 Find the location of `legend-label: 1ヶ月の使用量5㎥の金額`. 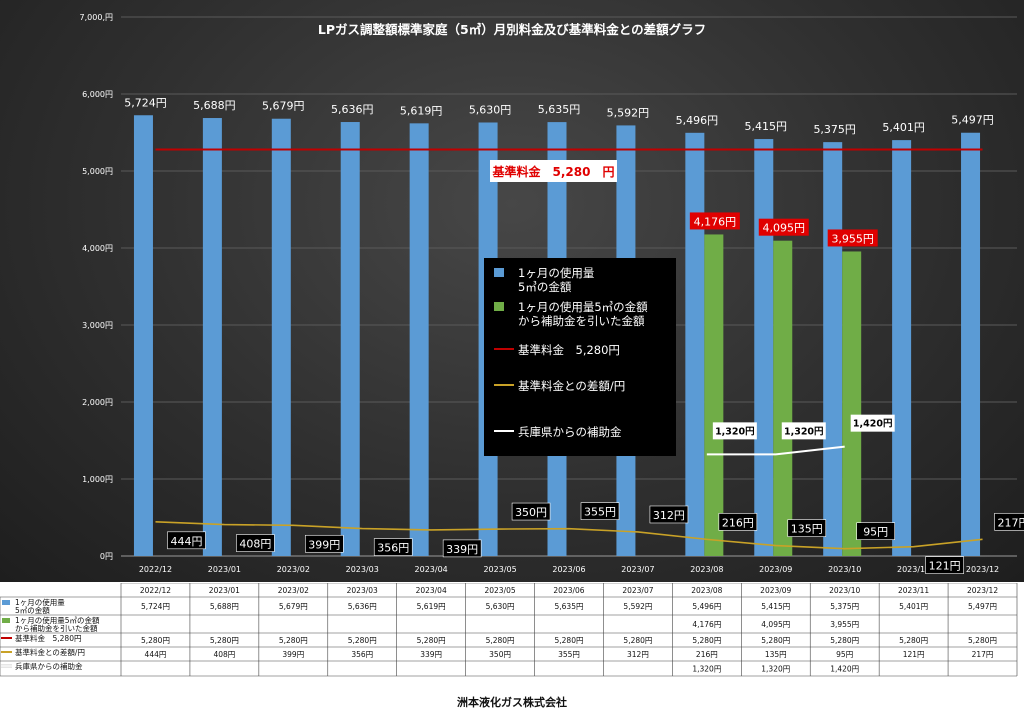

legend-label: 1ヶ月の使用量5㎥の金額 is located at coordinates (583, 307).